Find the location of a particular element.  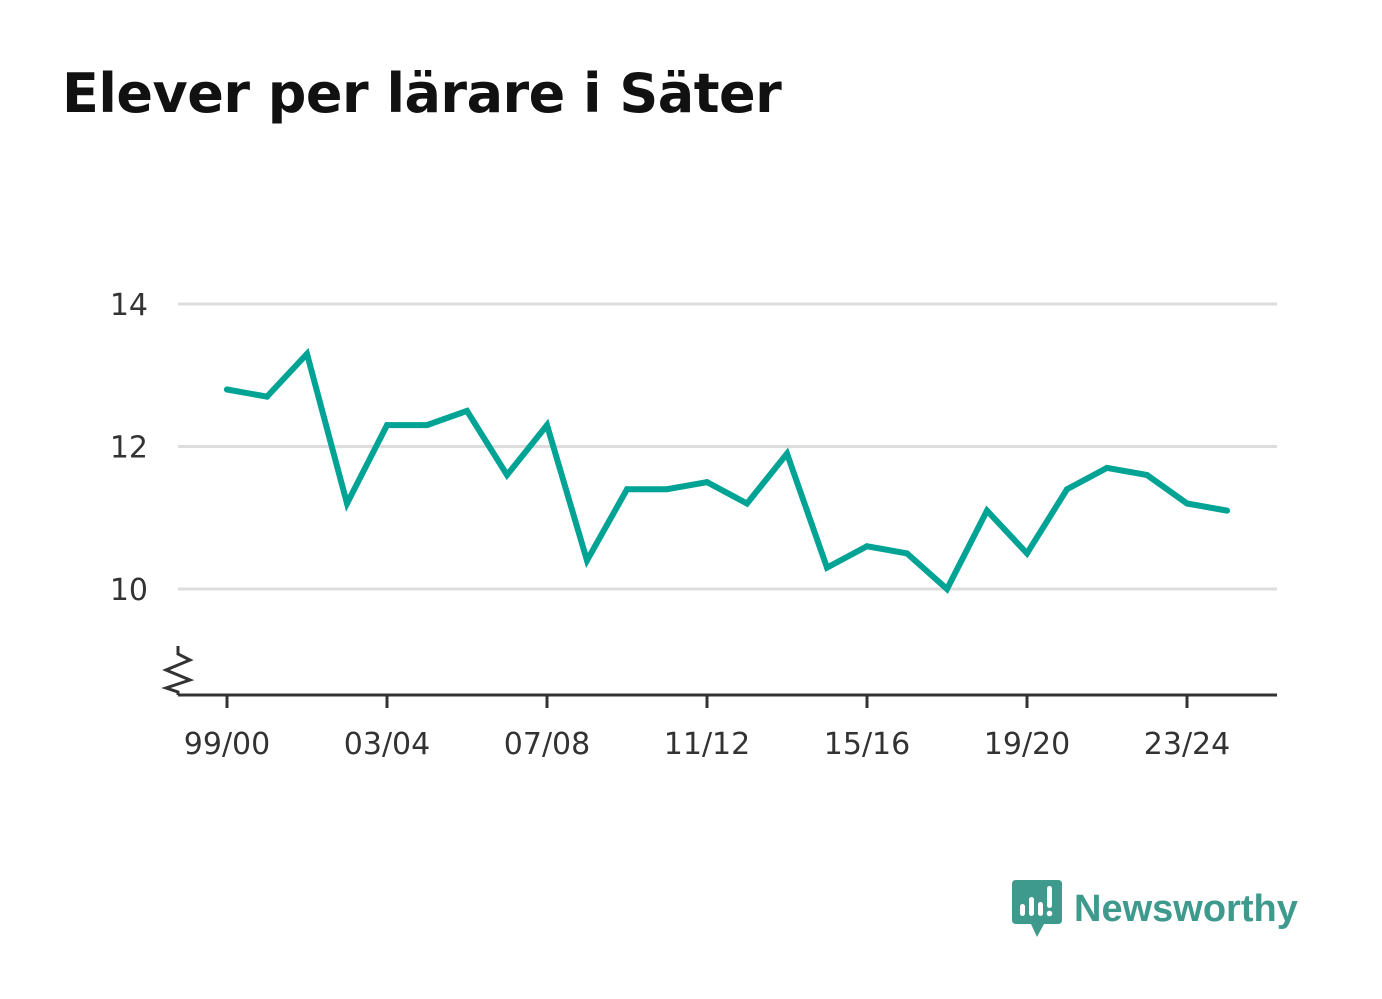

x-tick-label-99/00: 99/00 is located at coordinates (227, 744).